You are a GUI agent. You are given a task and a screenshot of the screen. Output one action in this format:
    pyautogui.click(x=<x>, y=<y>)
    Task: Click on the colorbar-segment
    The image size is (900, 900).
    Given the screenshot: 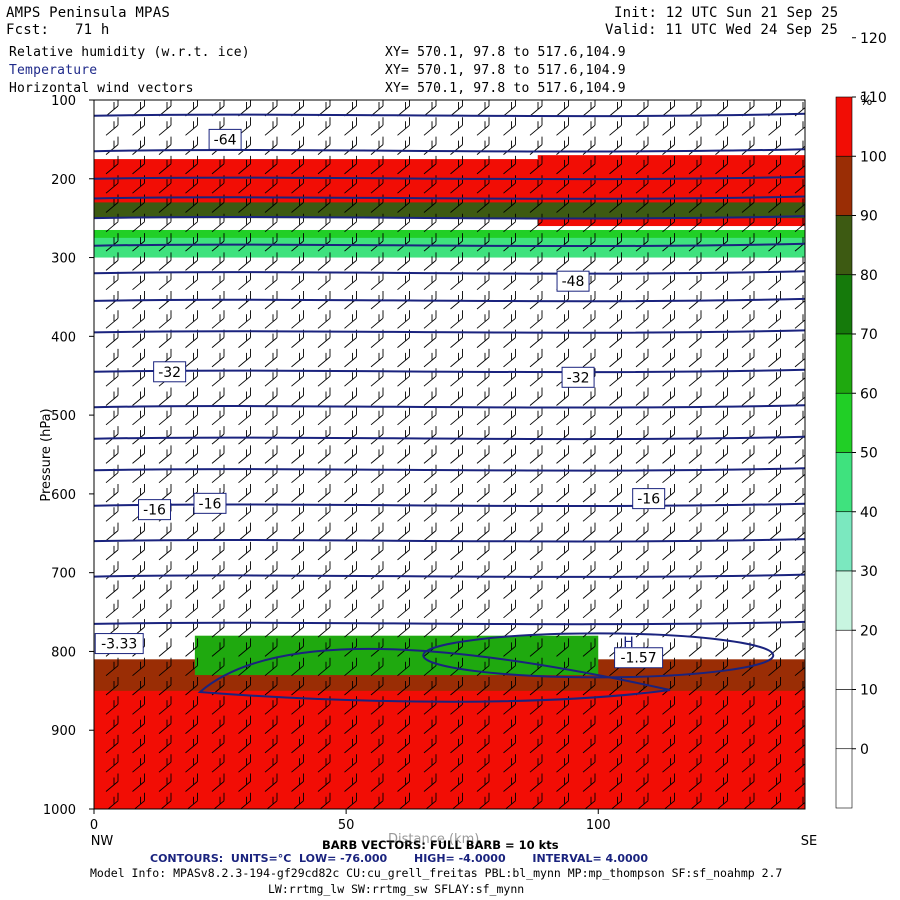 What is the action you would take?
    pyautogui.click(x=844, y=245)
    